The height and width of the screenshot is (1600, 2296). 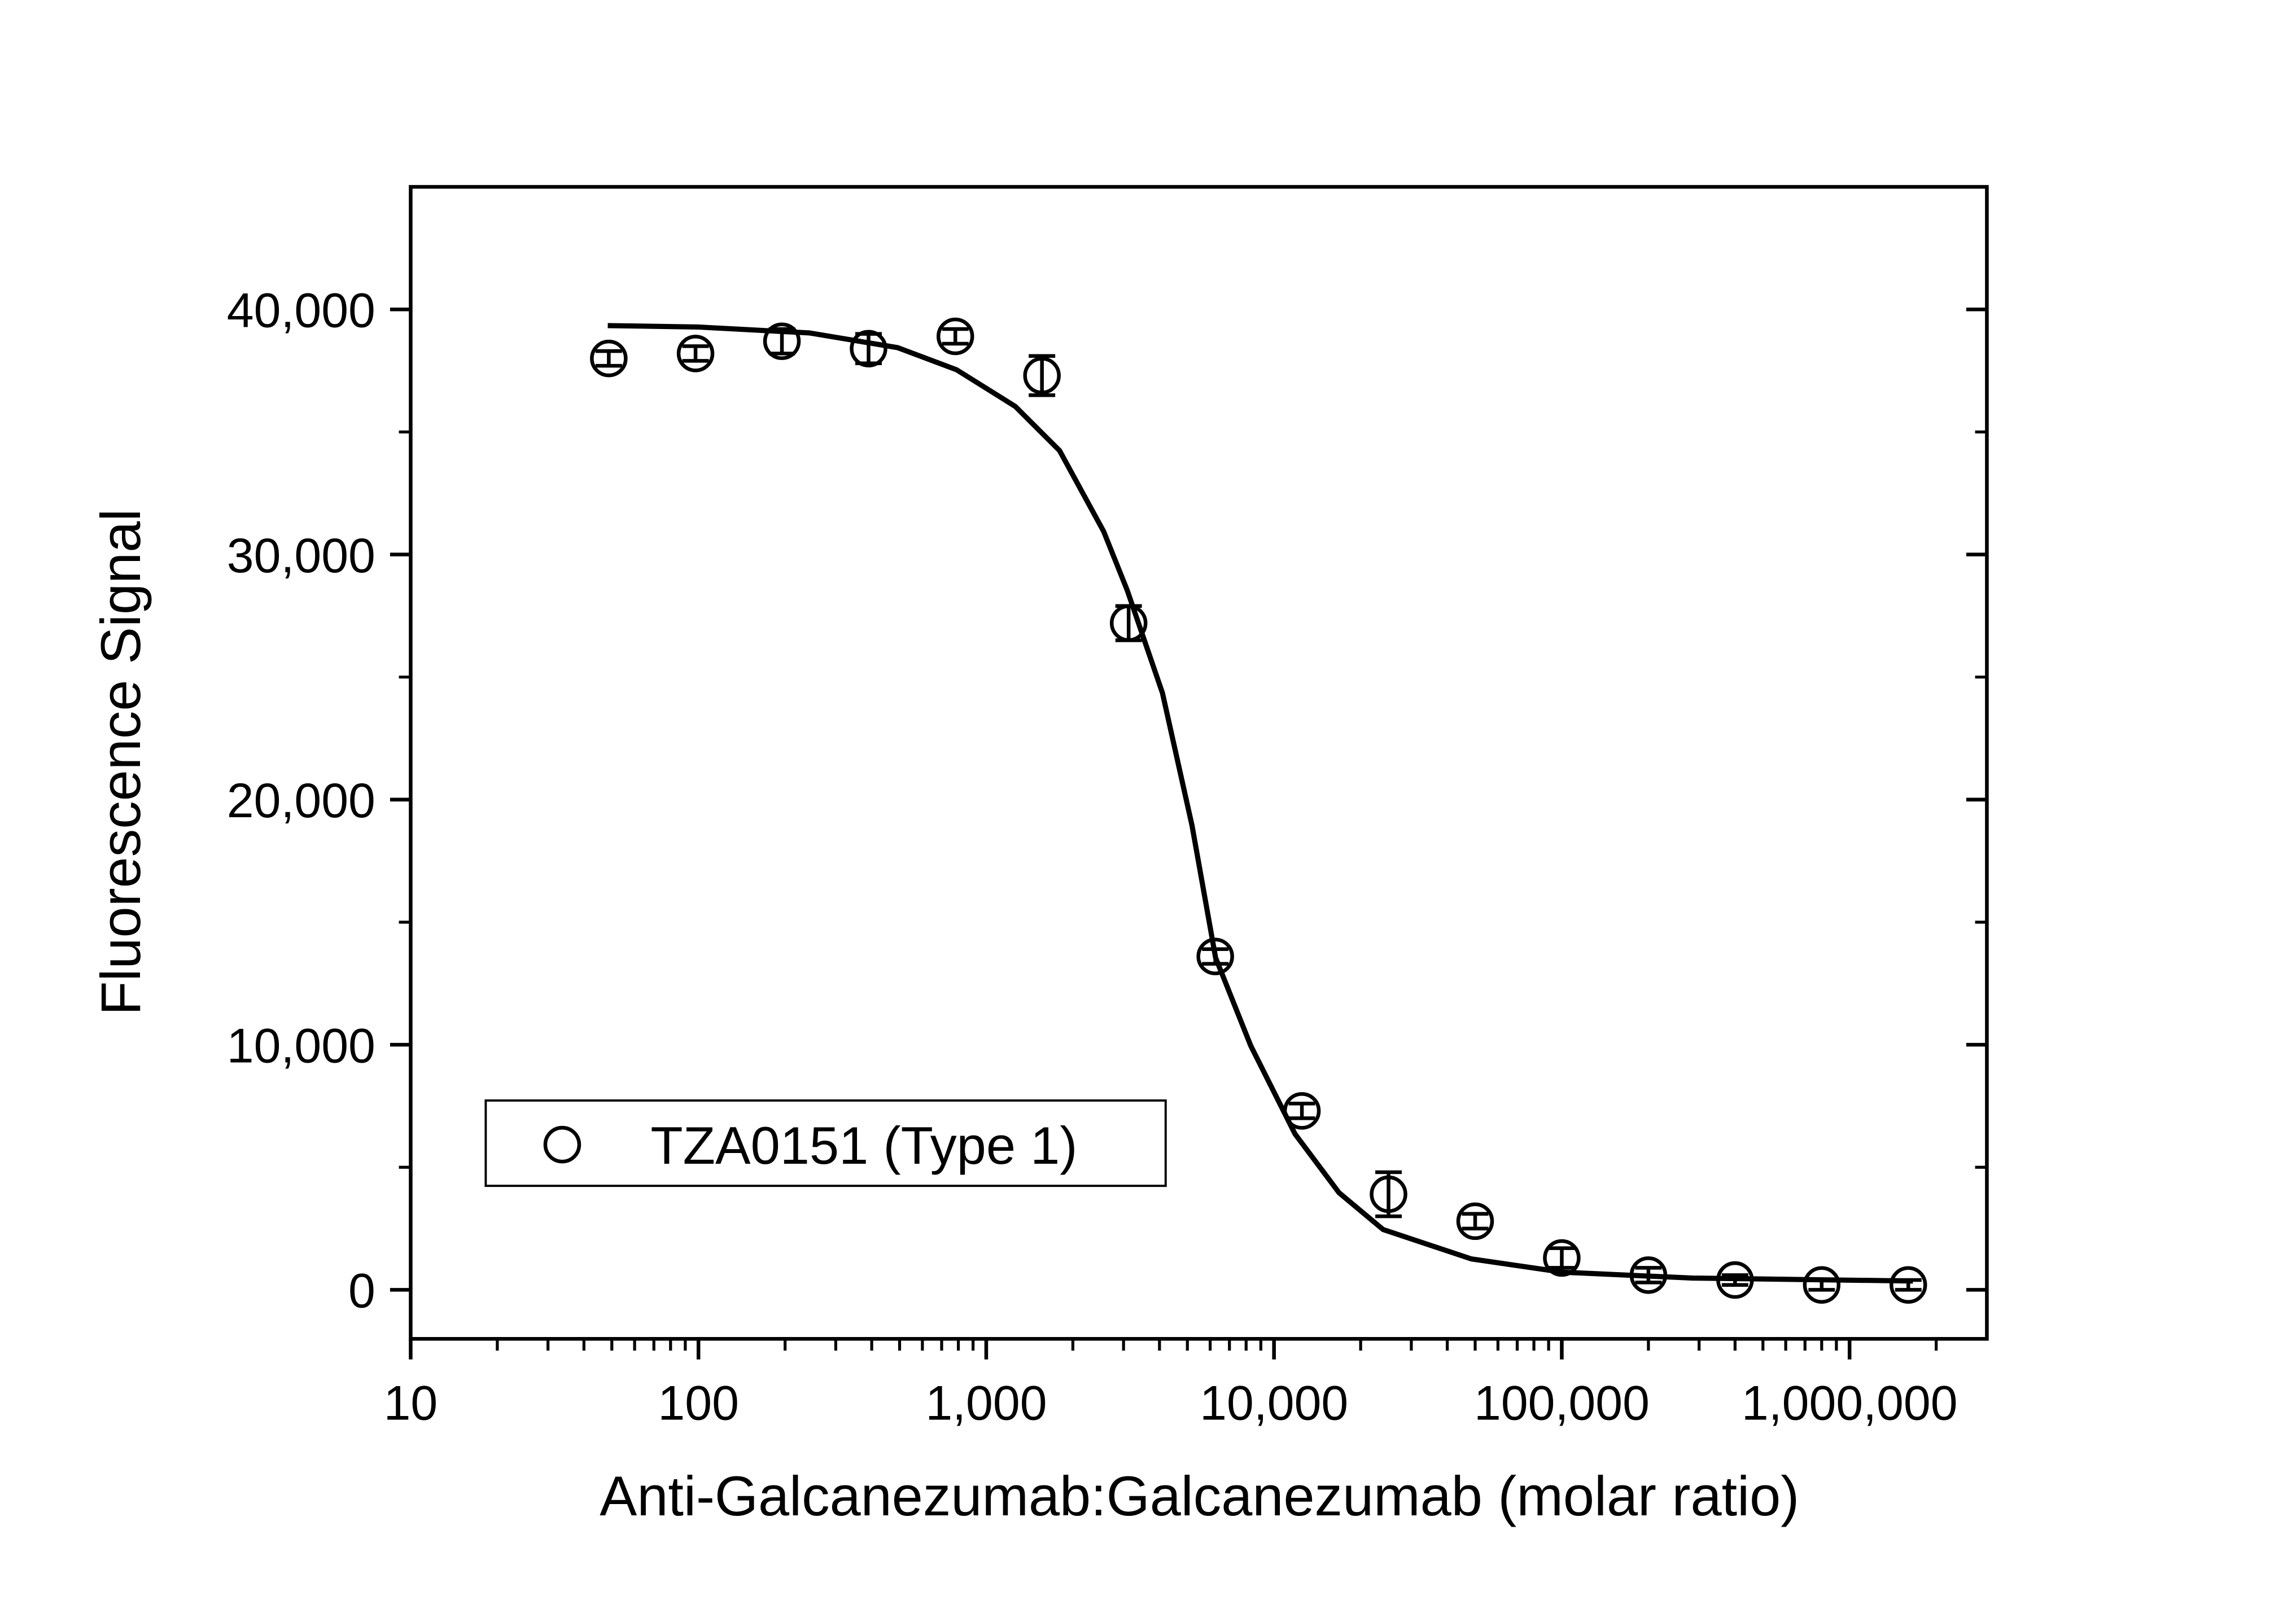 What do you see at coordinates (301, 311) in the screenshot?
I see `y-tick-label: 40,000` at bounding box center [301, 311].